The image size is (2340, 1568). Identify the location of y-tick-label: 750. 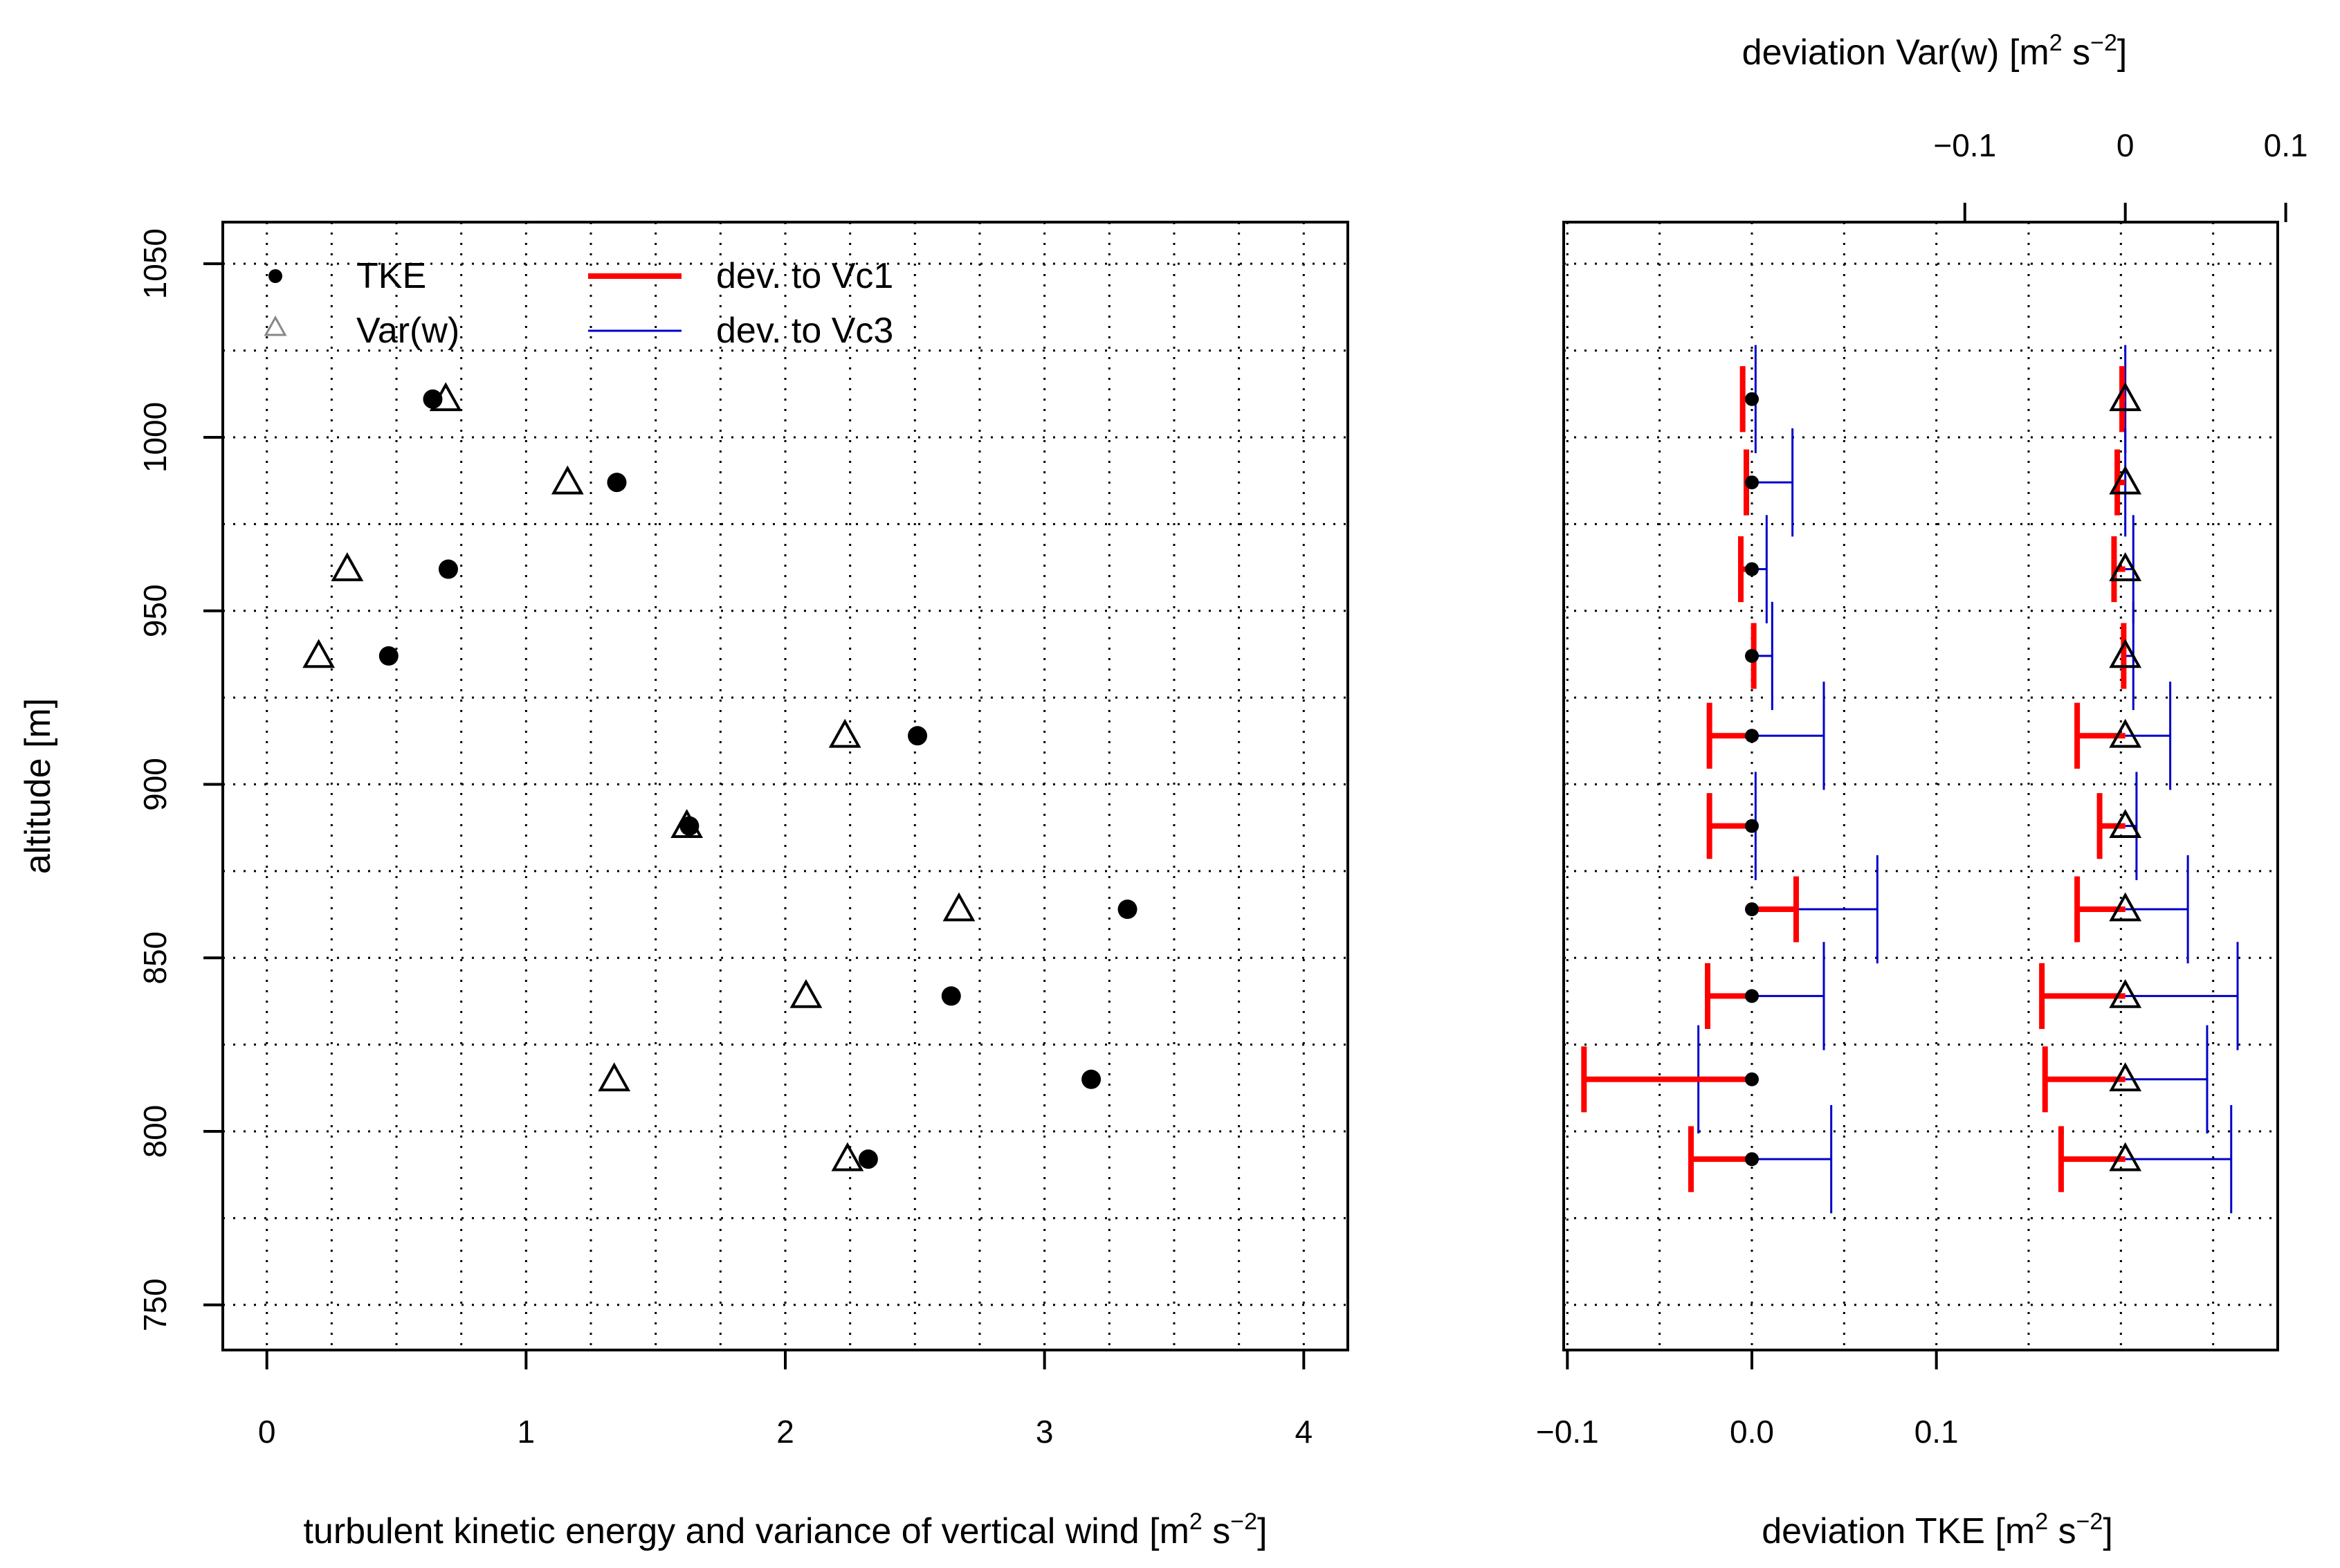
(155, 1304).